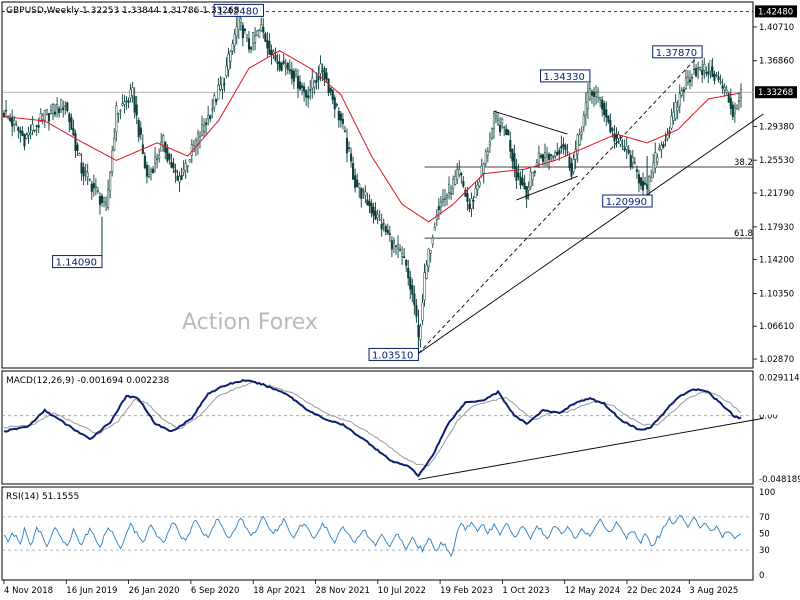 The width and height of the screenshot is (800, 600). I want to click on macd-header: MACD(12,26,9) -0.001694 0.002238, so click(87, 381).